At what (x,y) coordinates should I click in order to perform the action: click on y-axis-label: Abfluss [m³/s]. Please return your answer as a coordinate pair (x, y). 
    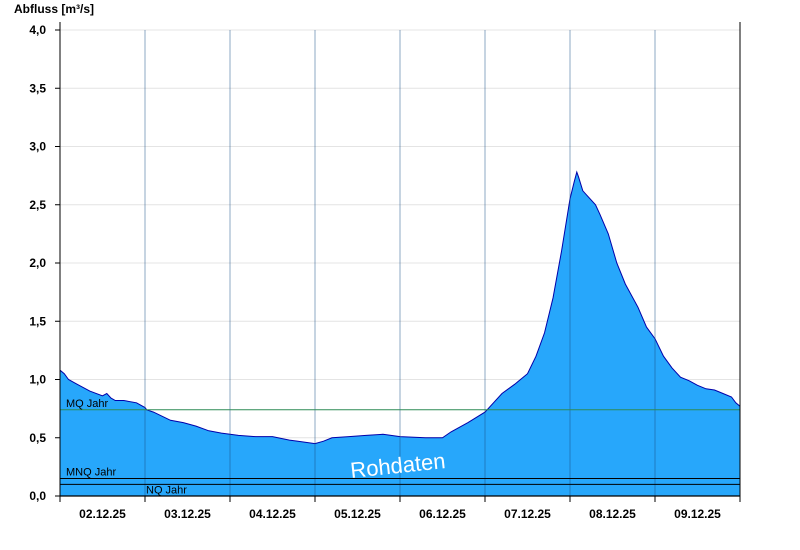
    Looking at the image, I should click on (54, 9).